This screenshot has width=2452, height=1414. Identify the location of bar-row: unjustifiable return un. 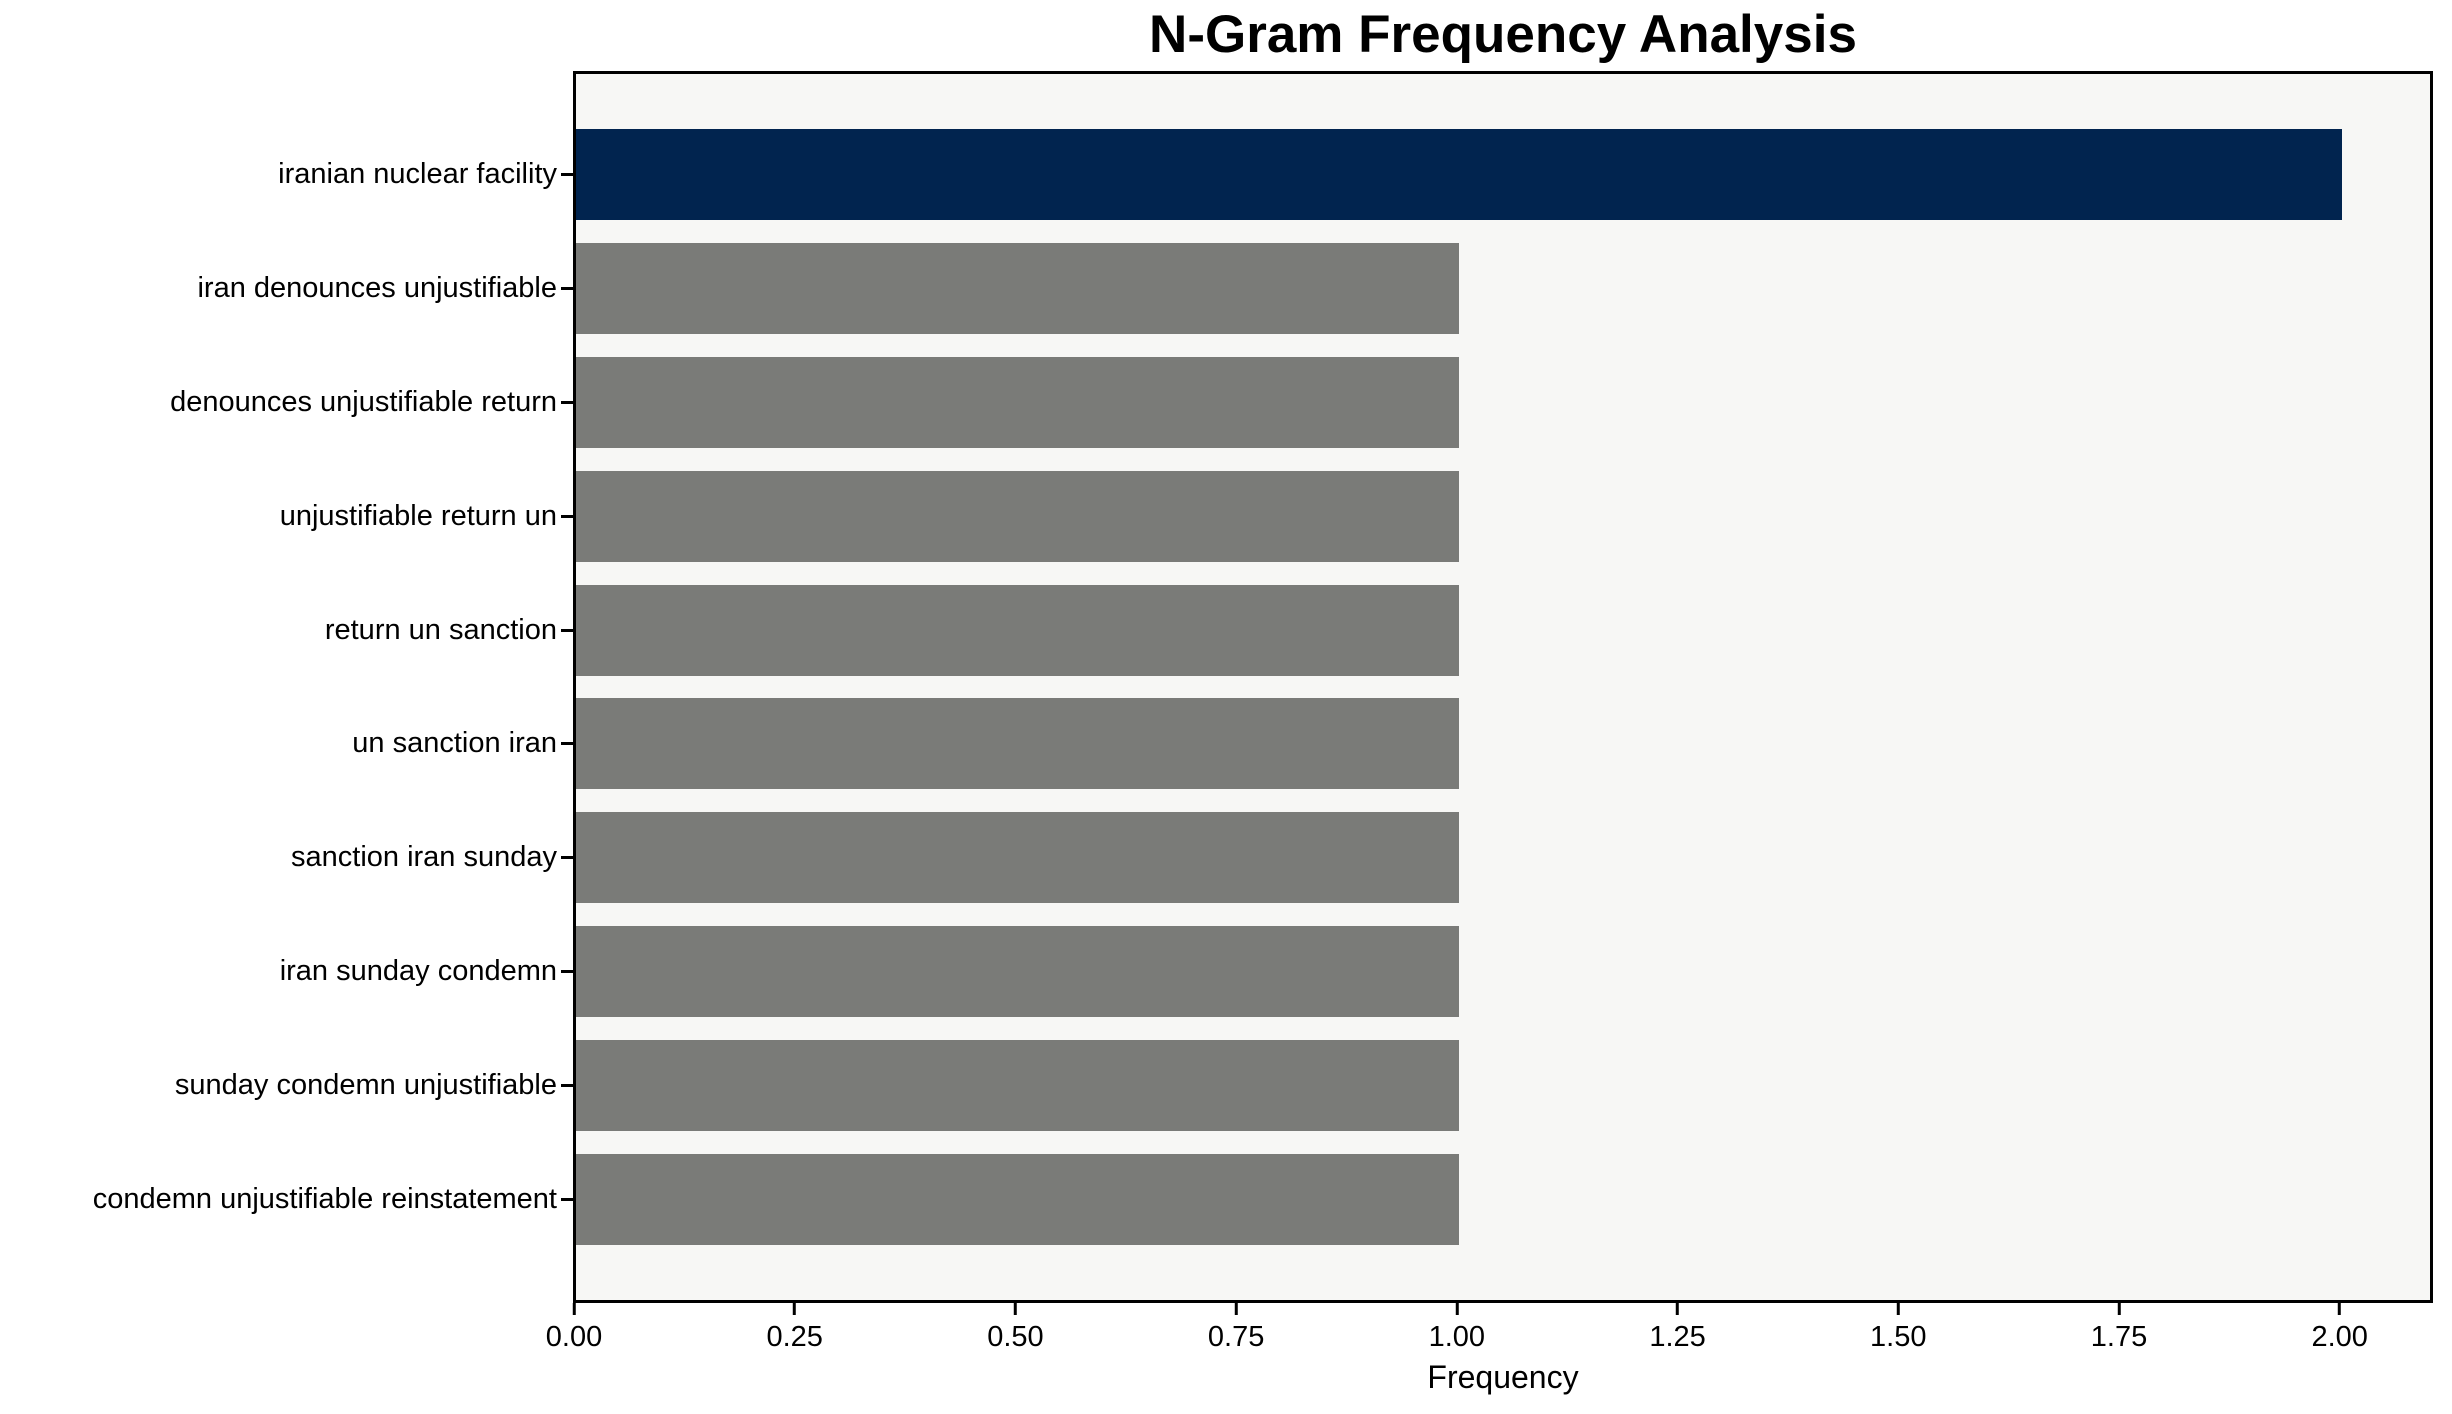
(1226, 516).